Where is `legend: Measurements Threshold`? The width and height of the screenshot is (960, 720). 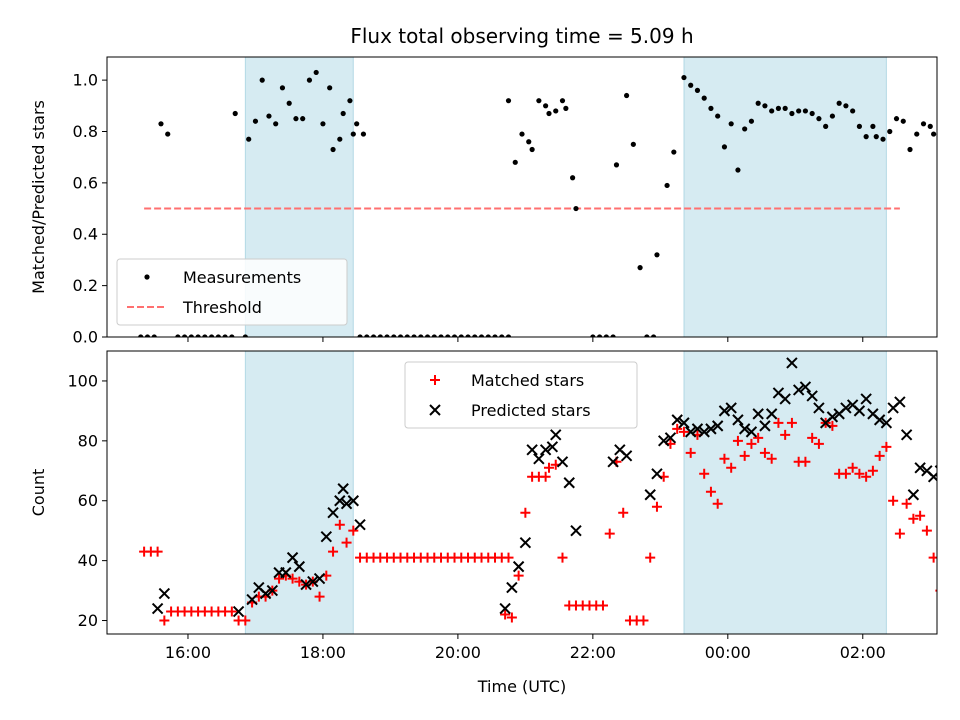
legend: Measurements Threshold is located at coordinates (232, 292).